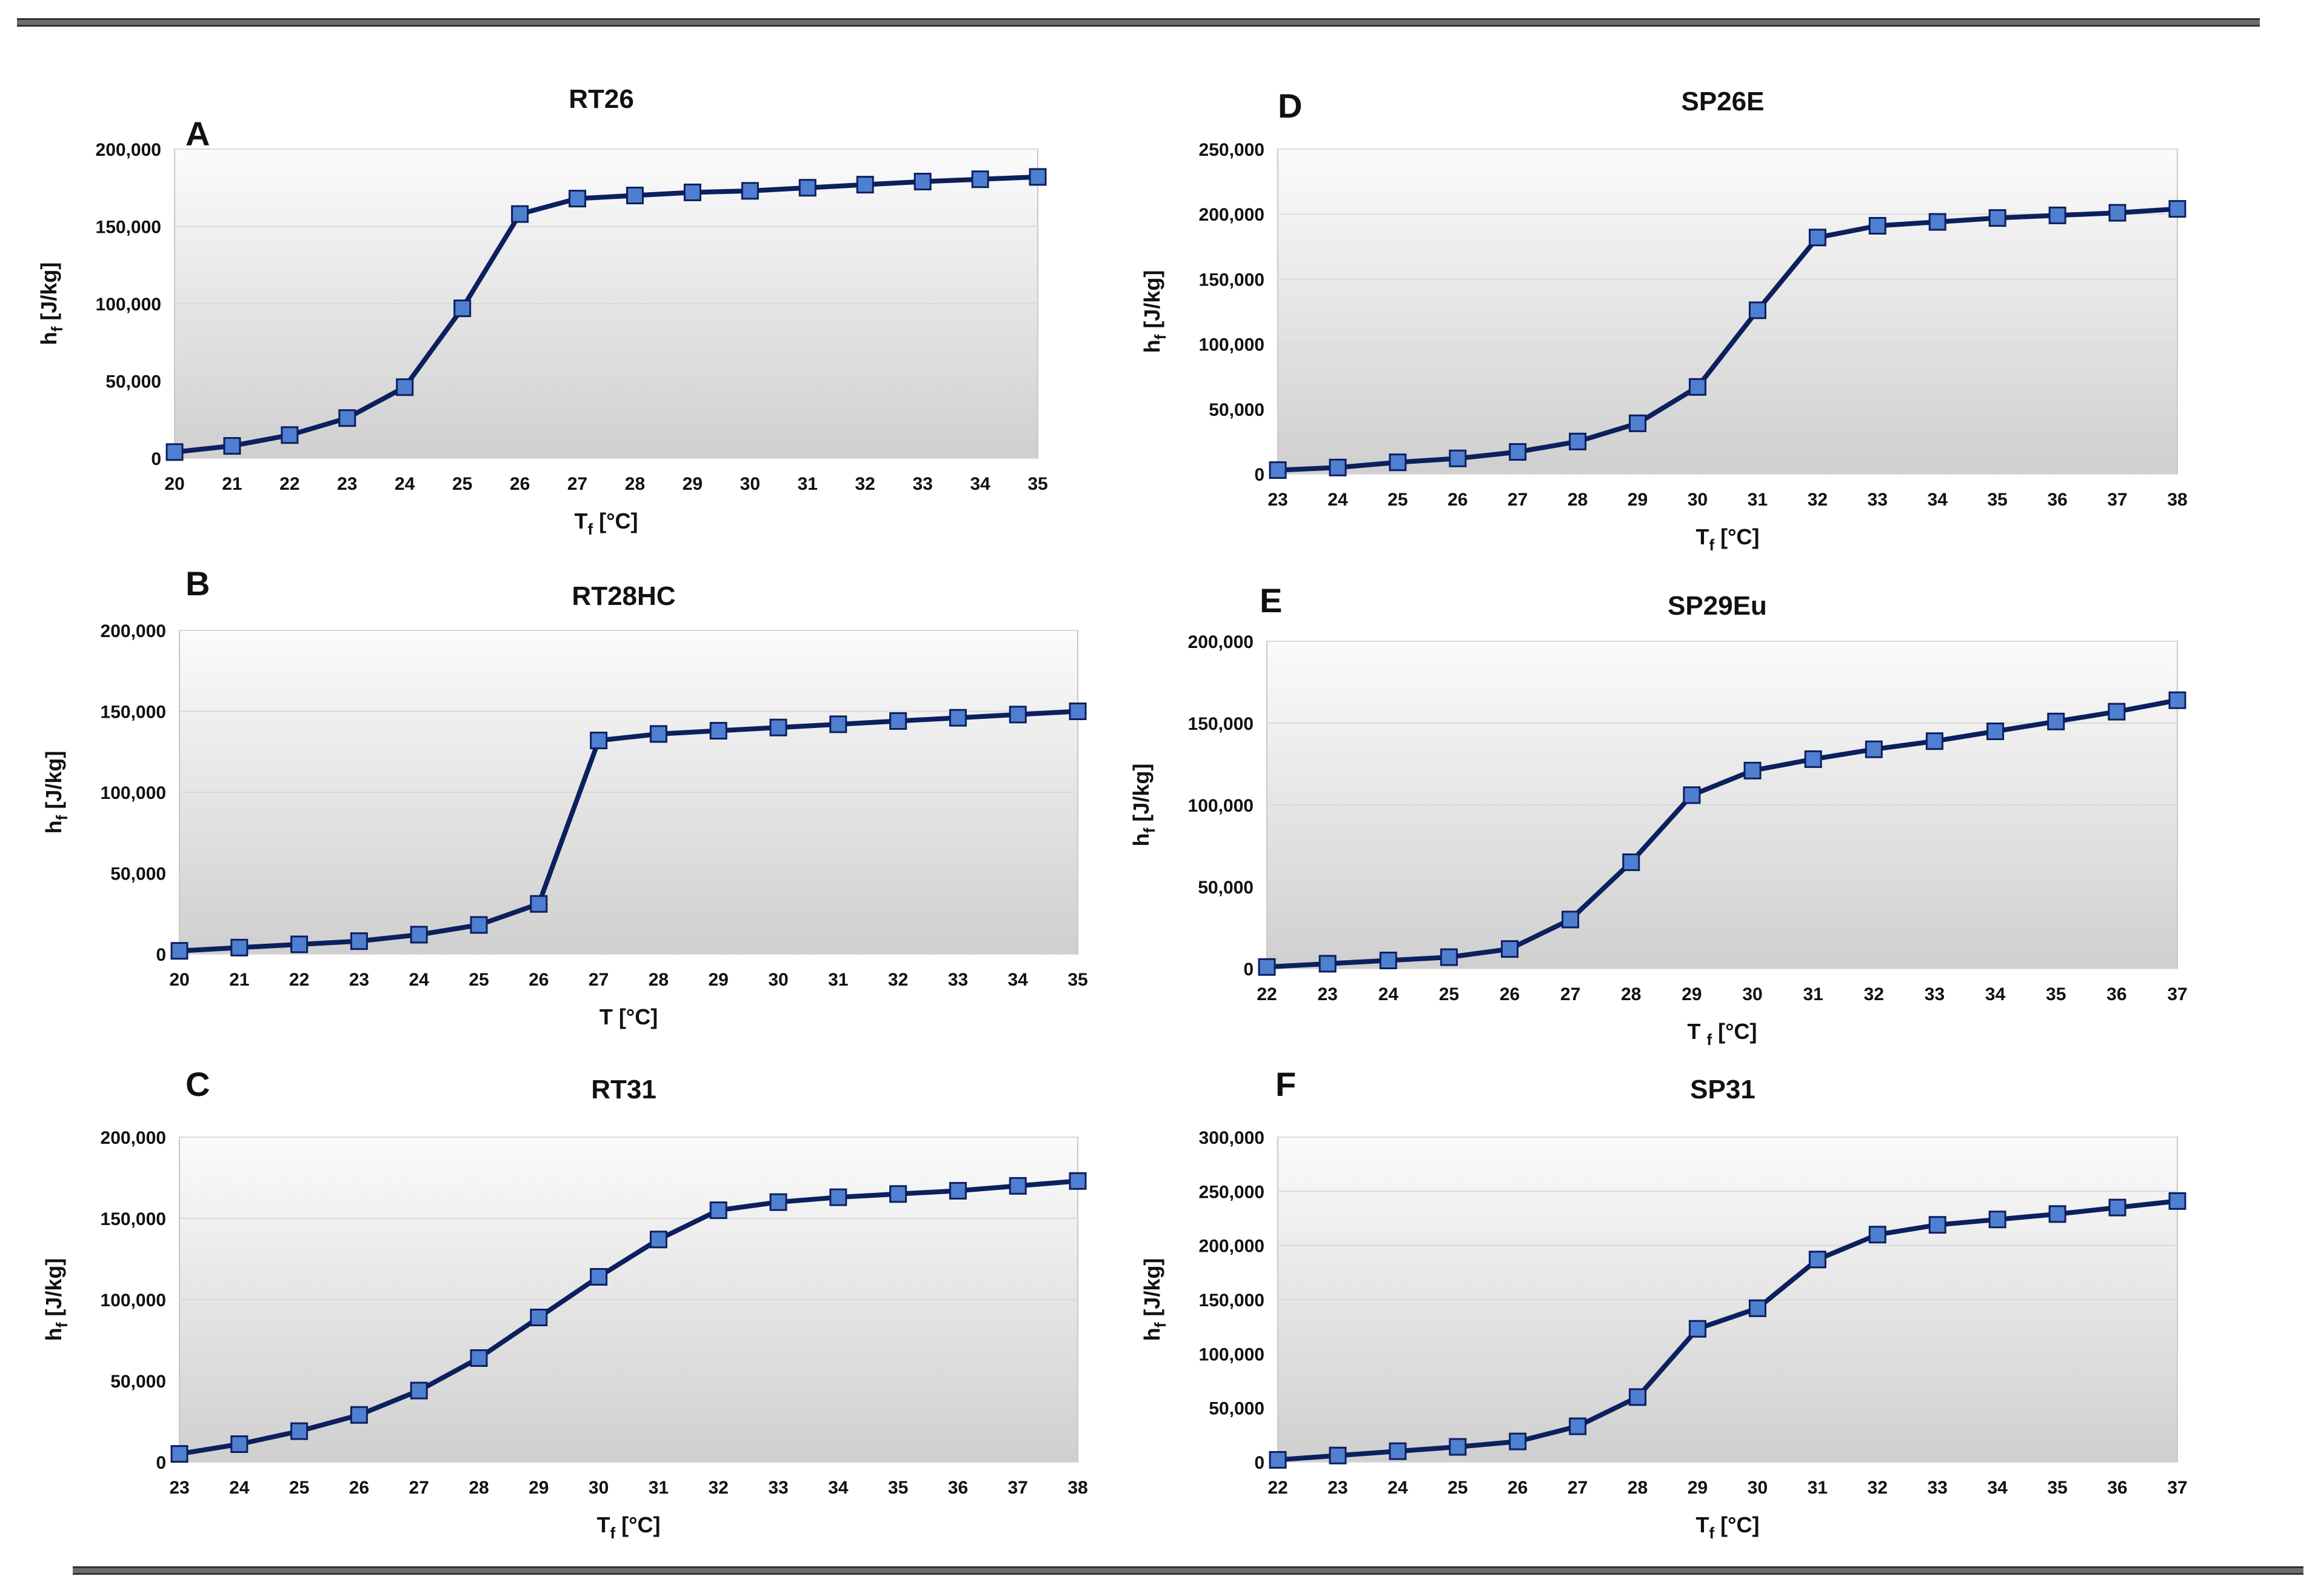 The width and height of the screenshot is (2318, 1596). Describe the element at coordinates (958, 1488) in the screenshot. I see `chart-c-x-tick-label: 36` at that location.